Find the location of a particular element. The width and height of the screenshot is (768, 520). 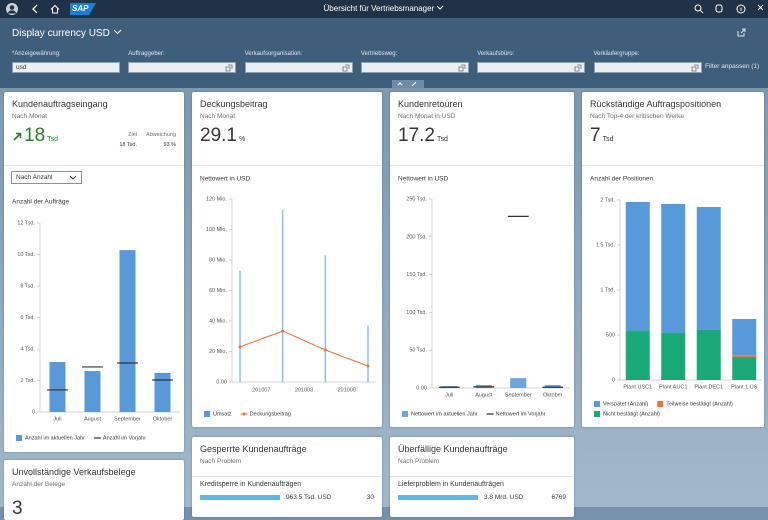

chart-title: Anzahl der Aufträge is located at coordinates (40, 202).